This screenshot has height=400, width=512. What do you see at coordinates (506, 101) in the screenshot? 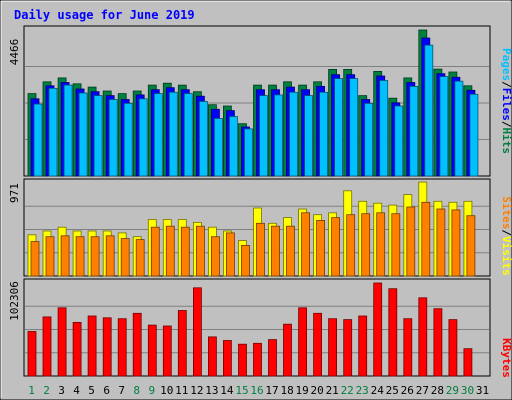
I see `svg-text: Pages/Files/Hits` at bounding box center [506, 101].